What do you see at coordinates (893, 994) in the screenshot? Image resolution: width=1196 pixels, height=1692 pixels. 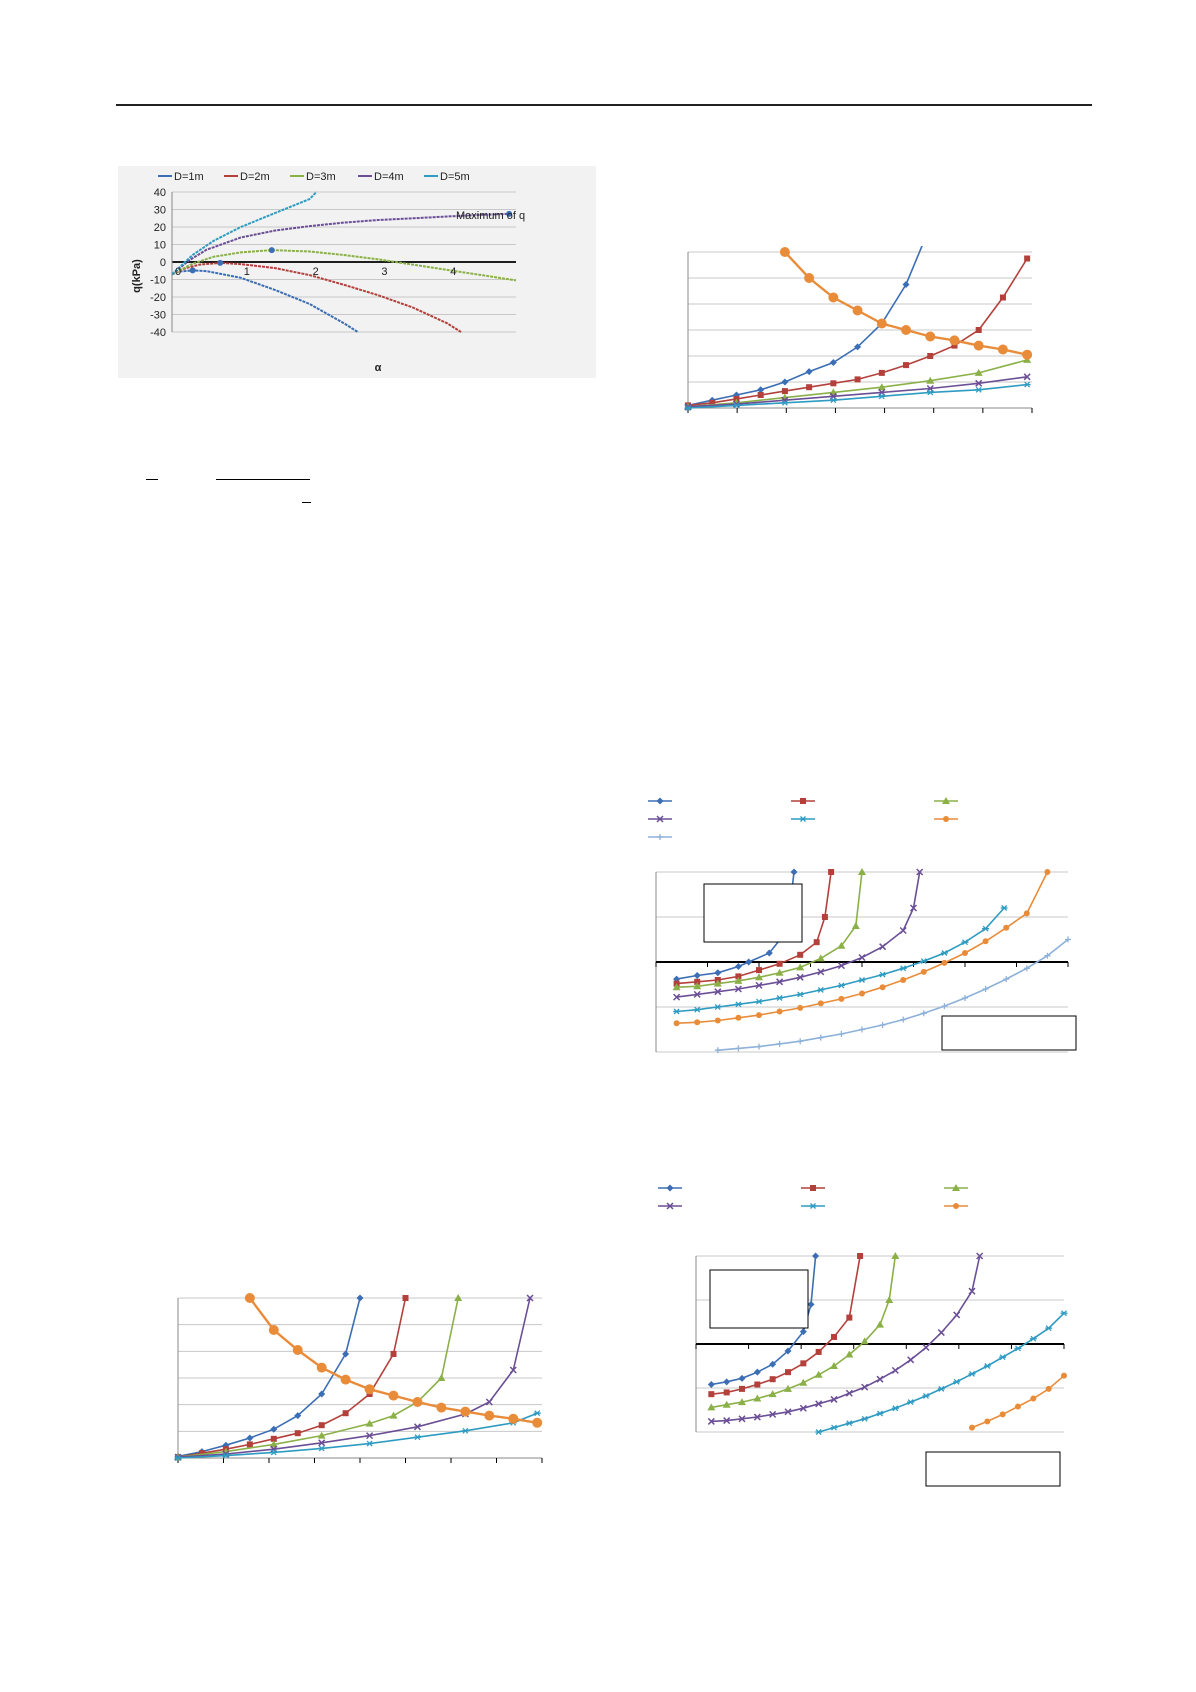 I see `series-line-lightblue` at bounding box center [893, 994].